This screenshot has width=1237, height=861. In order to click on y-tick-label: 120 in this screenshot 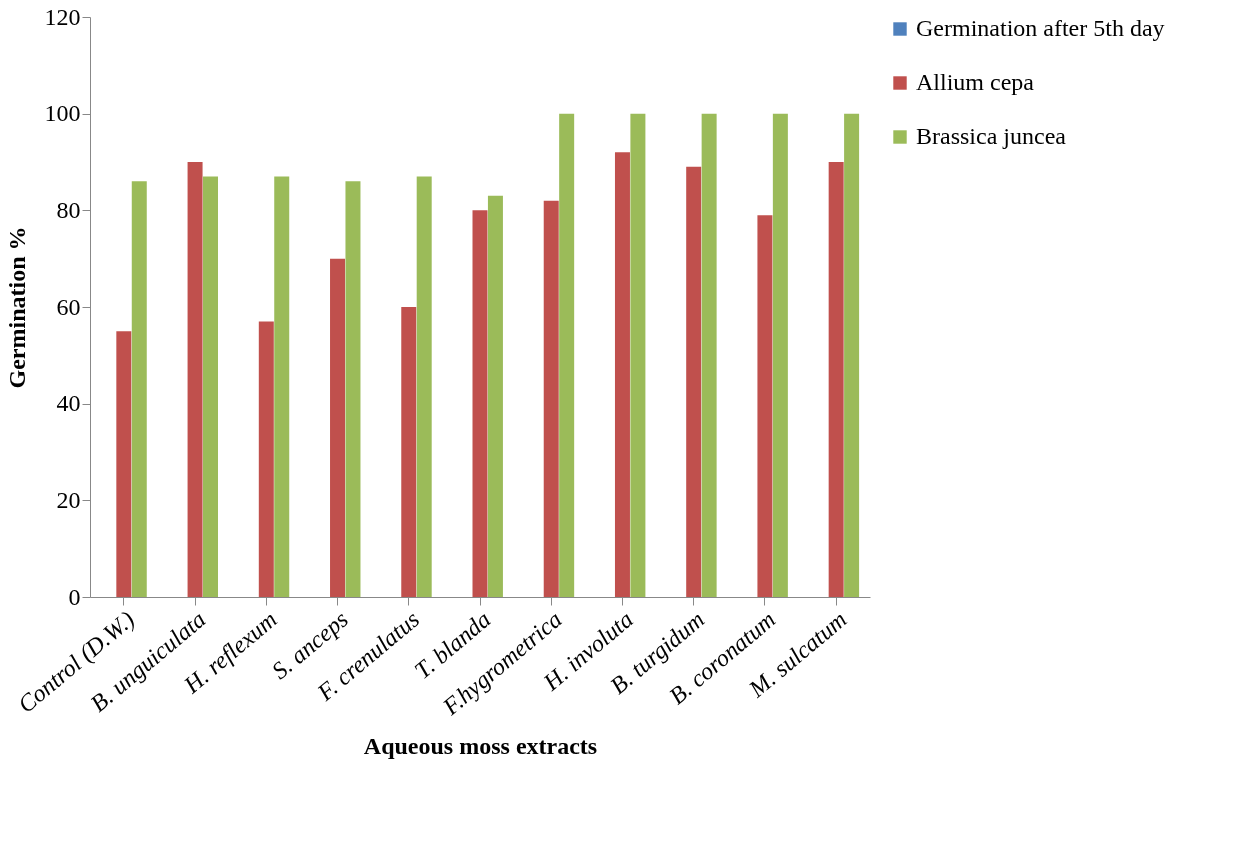, I will do `click(62, 16)`.